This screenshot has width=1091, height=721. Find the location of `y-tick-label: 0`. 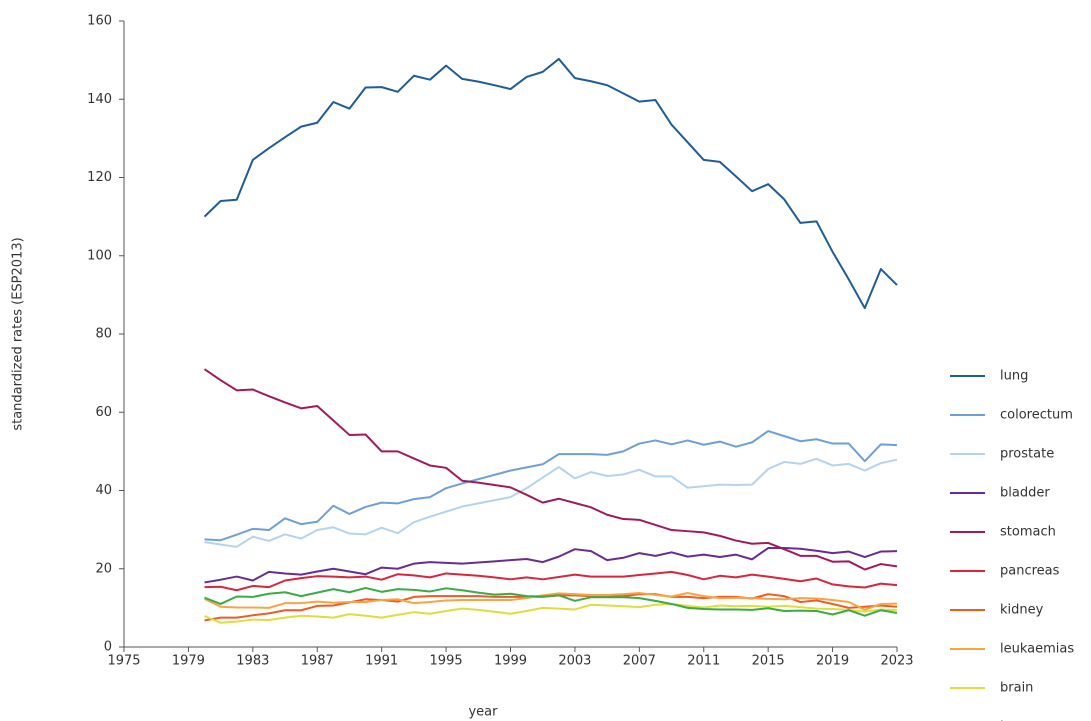

y-tick-label: 0 is located at coordinates (108, 647).